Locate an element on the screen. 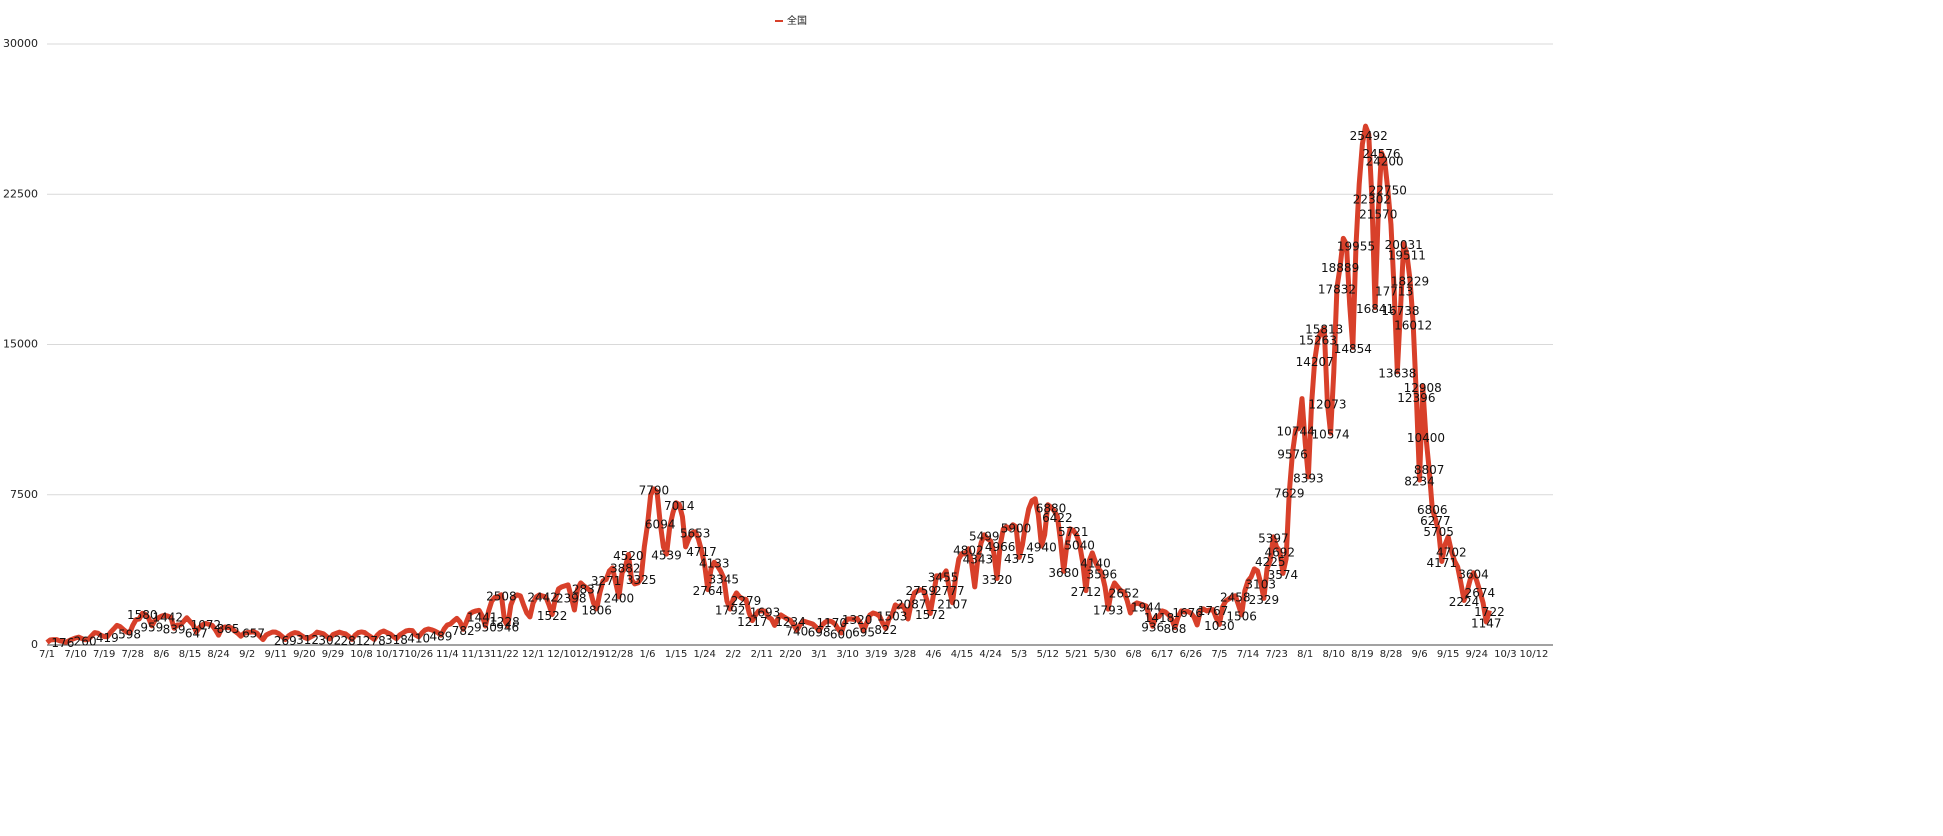 The image size is (1943, 836). x-tick-label: 7/5 is located at coordinates (1219, 654).